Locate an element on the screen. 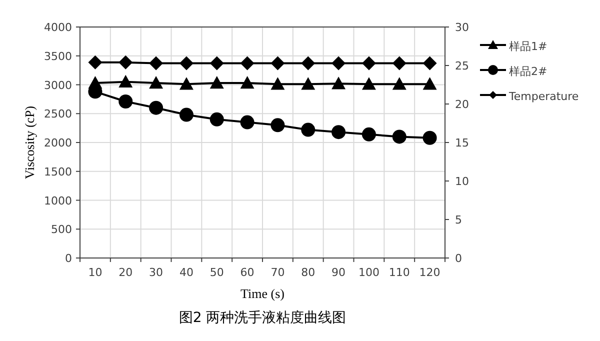  x-tick-label: 30 is located at coordinates (156, 272).